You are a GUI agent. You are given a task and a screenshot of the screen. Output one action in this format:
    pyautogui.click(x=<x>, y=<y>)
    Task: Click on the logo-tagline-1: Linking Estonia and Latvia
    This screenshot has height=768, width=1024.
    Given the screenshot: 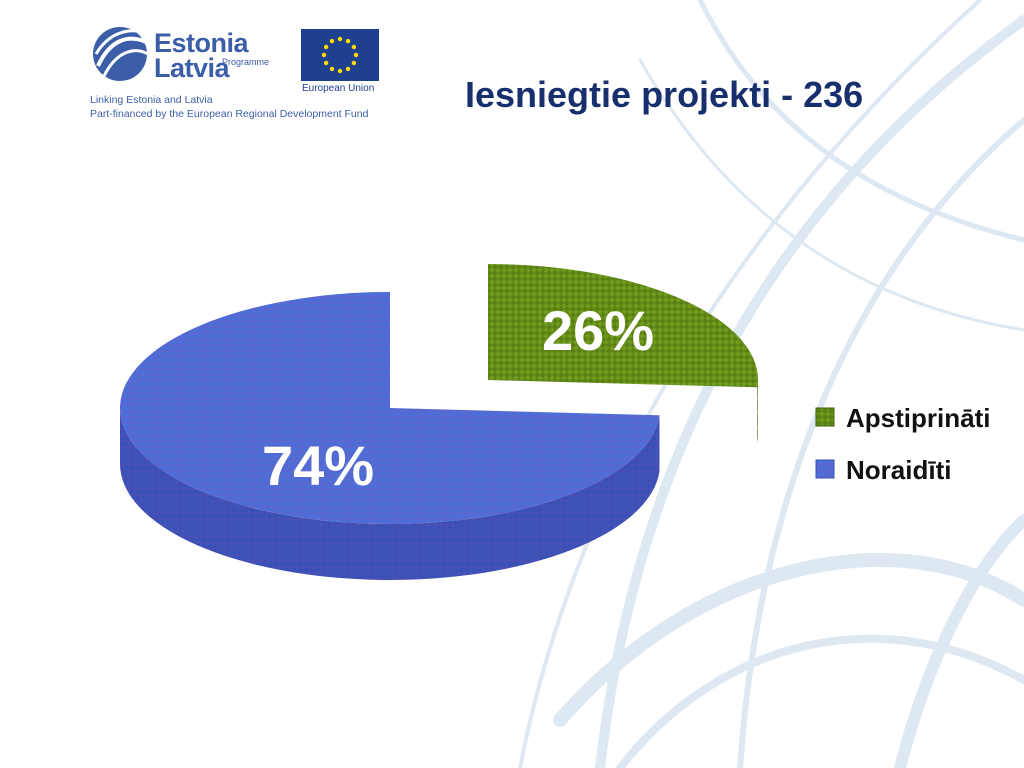 What is the action you would take?
    pyautogui.click(x=151, y=100)
    